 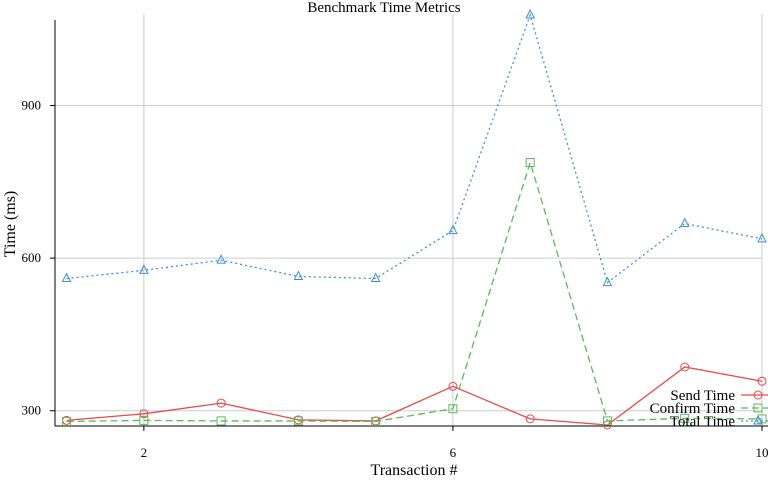 I want to click on x-axis-label: Transaction #, so click(x=414, y=470).